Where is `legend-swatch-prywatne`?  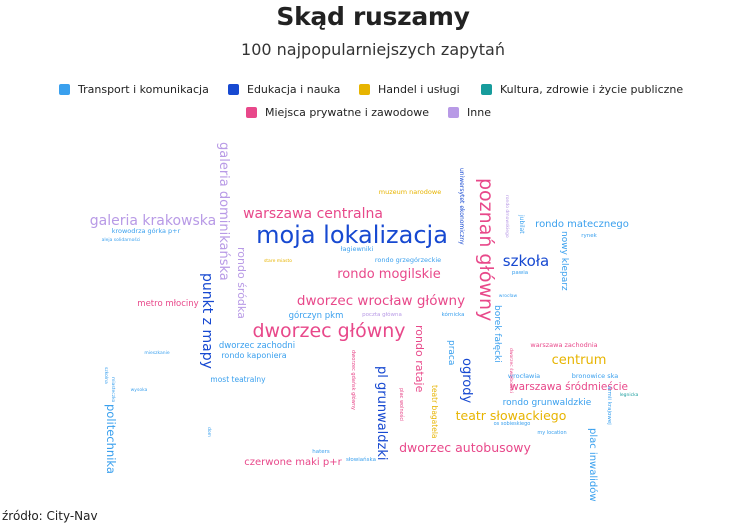
legend-swatch-prywatne is located at coordinates (251, 112).